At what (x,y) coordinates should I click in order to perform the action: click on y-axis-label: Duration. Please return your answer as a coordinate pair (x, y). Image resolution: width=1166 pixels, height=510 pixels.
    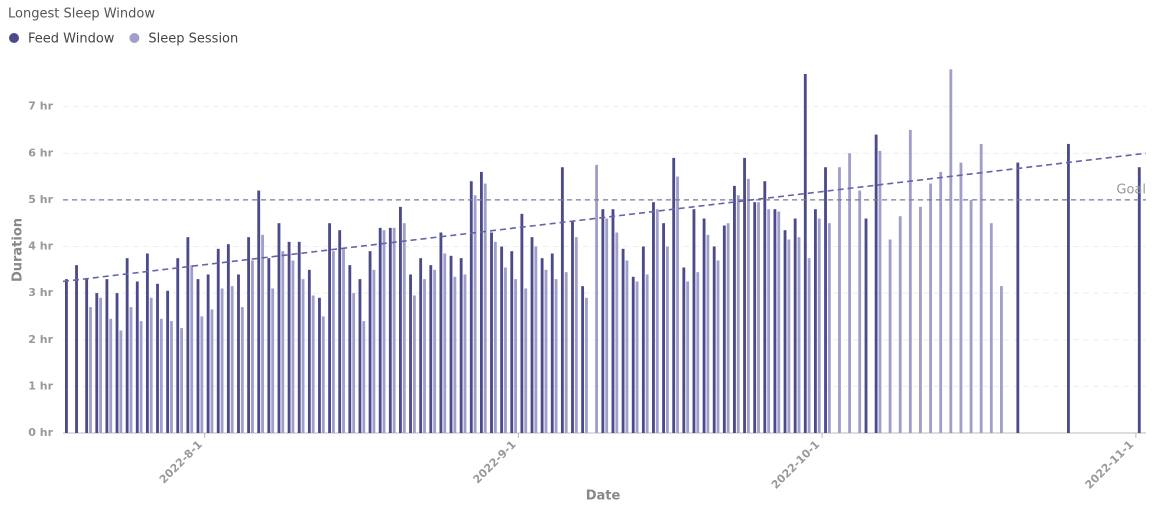
    Looking at the image, I should click on (18, 250).